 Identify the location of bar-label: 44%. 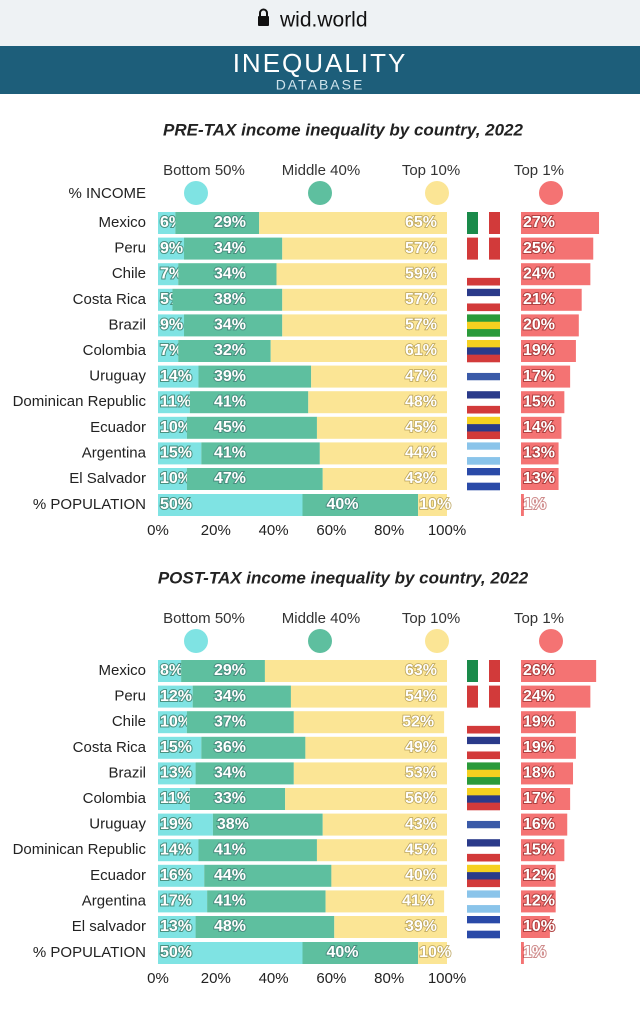
(230, 875).